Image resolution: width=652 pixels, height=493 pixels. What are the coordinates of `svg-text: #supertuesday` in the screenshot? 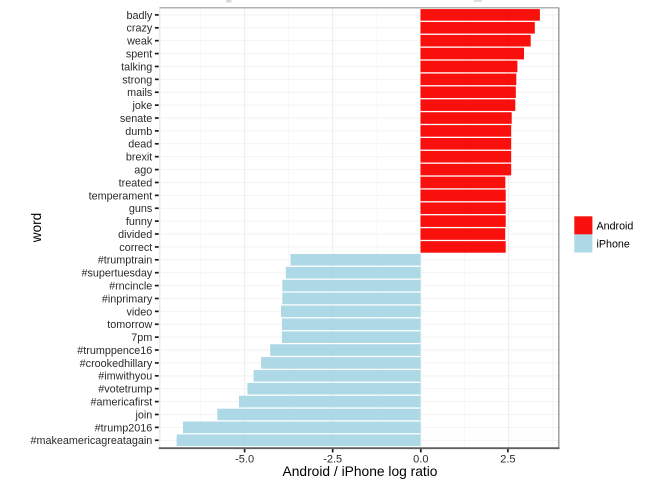 It's located at (116, 274).